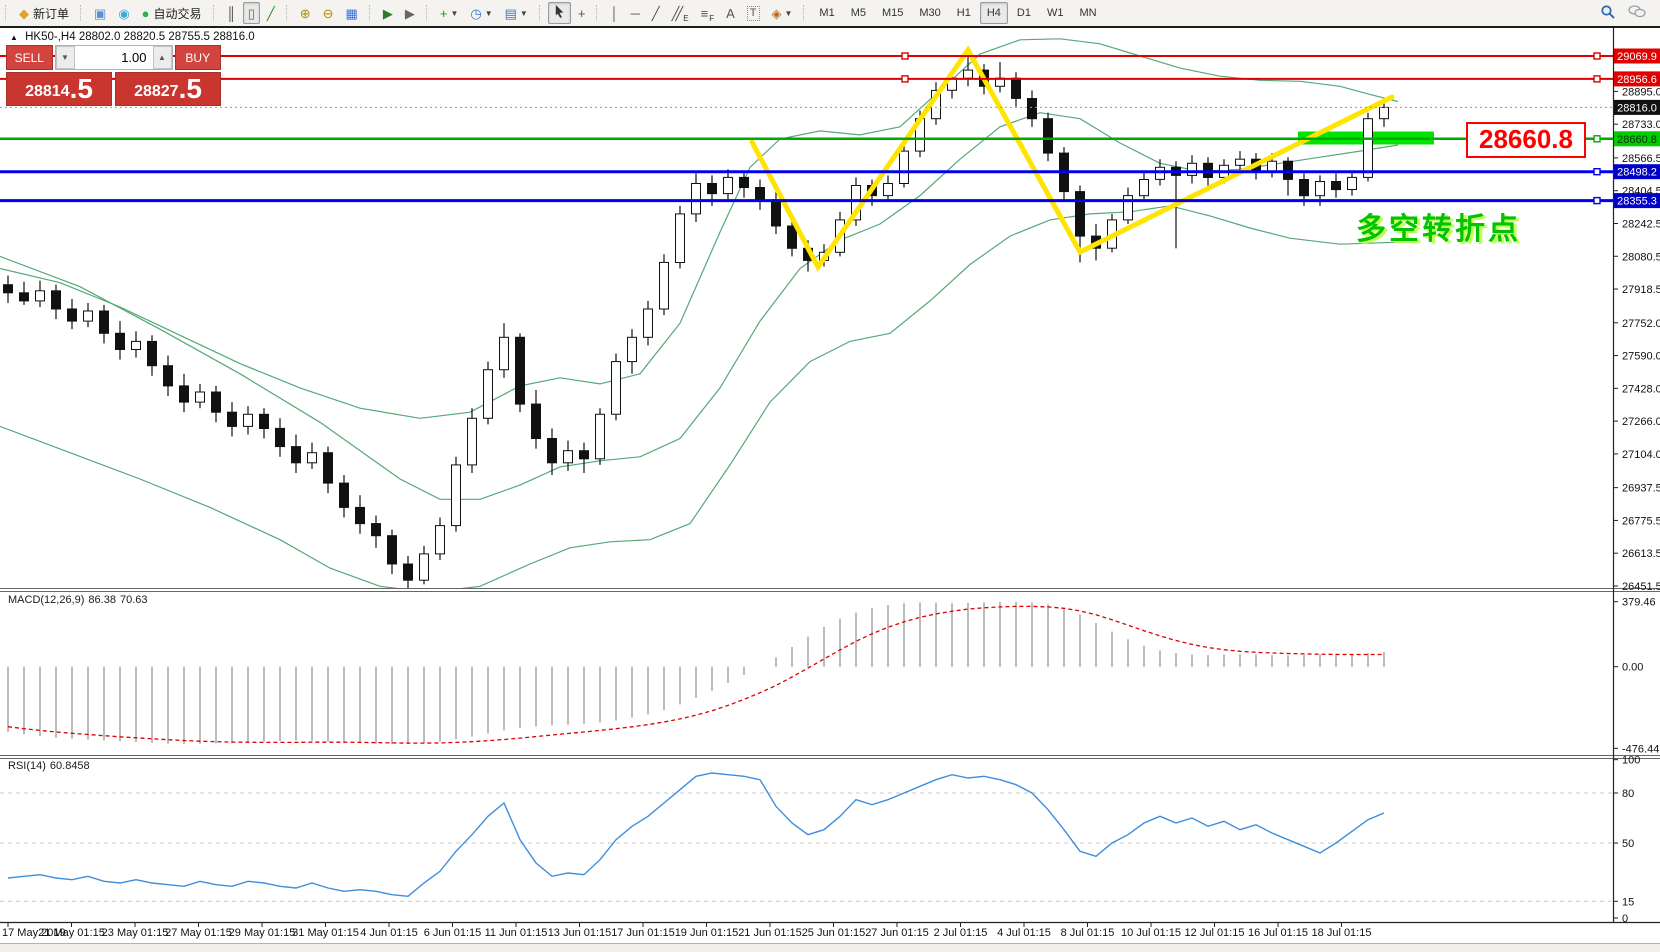 The height and width of the screenshot is (952, 1660). Describe the element at coordinates (65, 57) in the screenshot. I see `volume-decrease-button: ▼` at that location.